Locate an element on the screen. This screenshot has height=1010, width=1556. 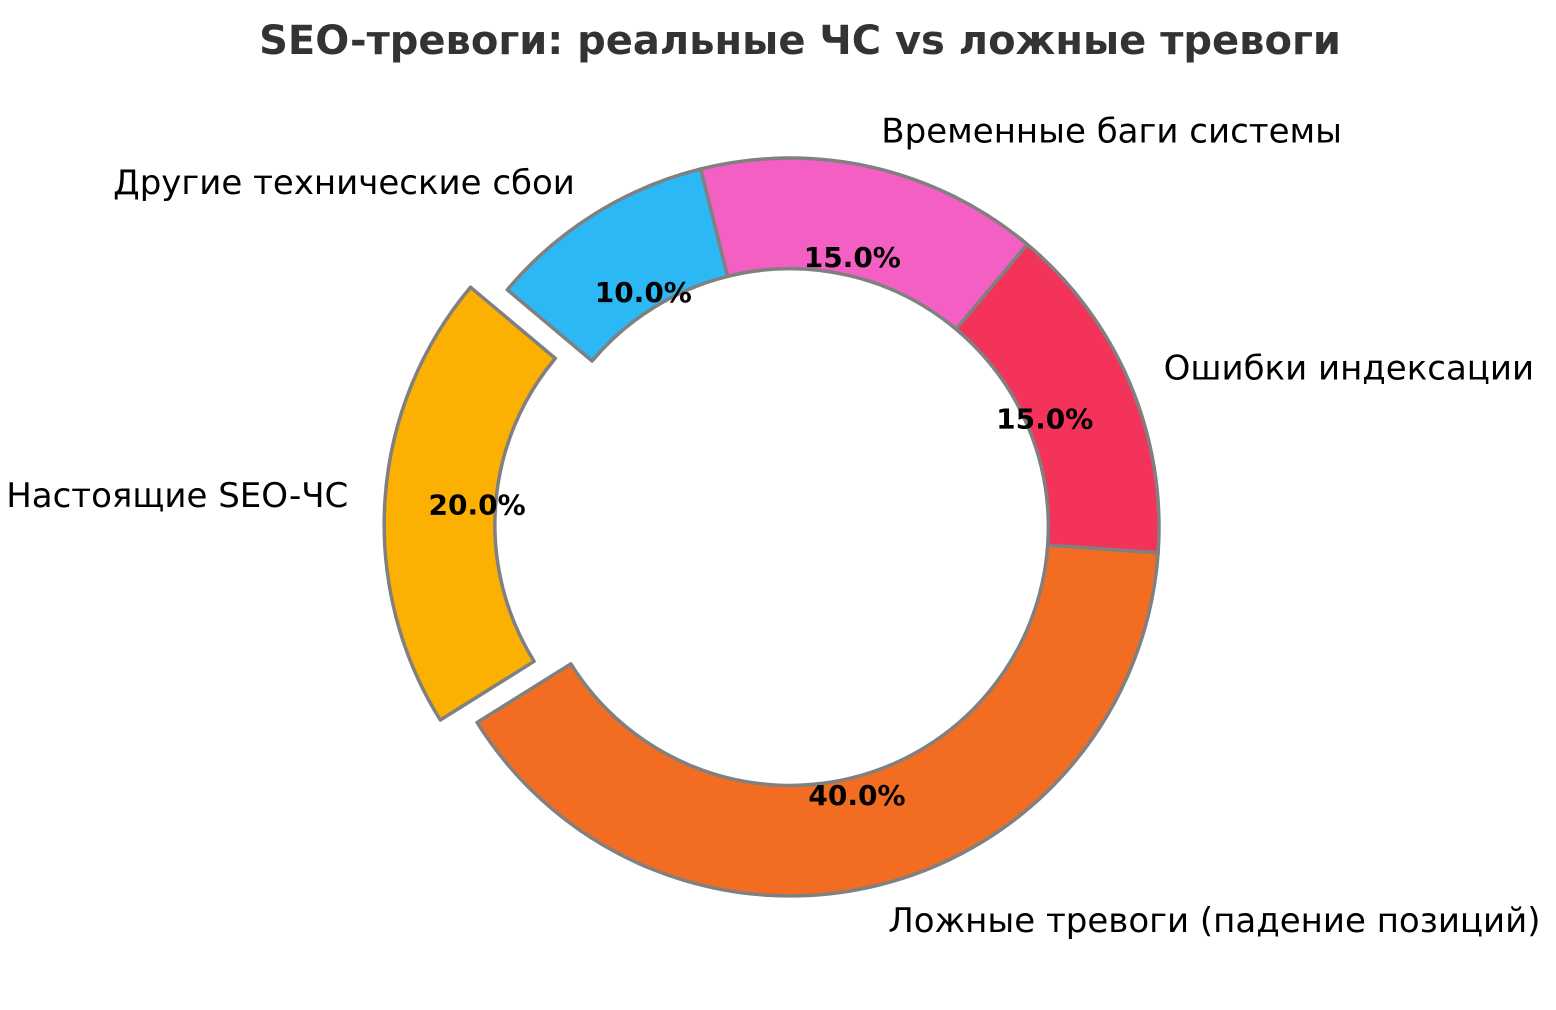
slice-label-0: Настоящие SEO-ЧС is located at coordinates (177, 496).